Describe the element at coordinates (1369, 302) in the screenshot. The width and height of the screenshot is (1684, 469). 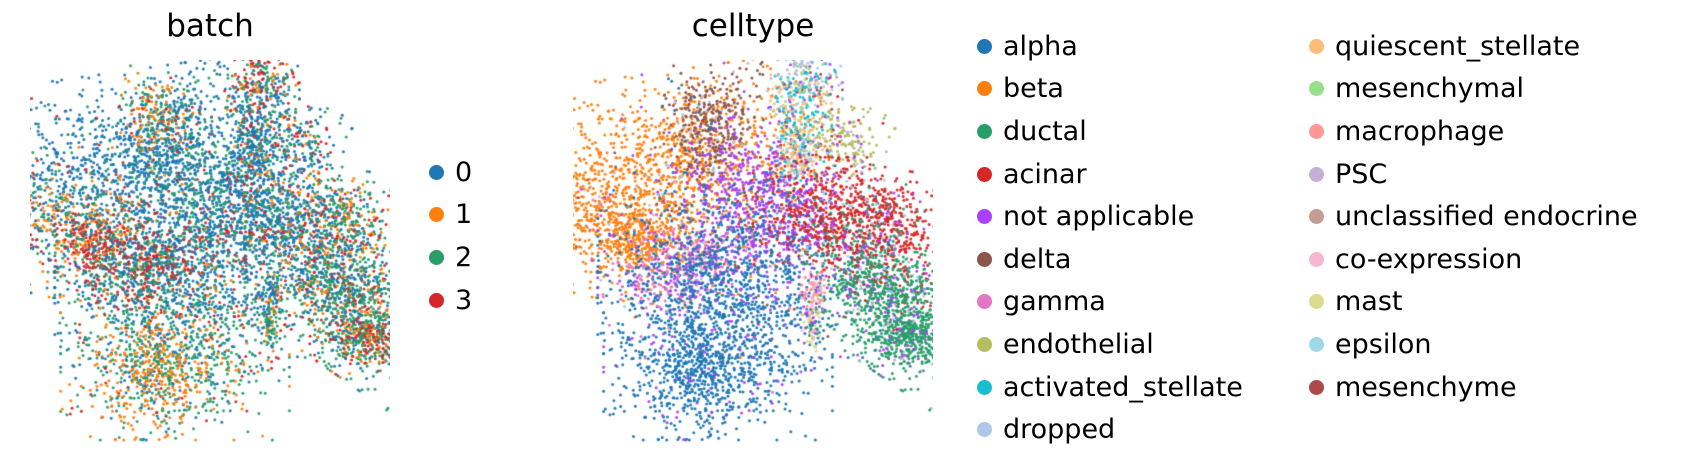
I see `legend-item-label: mast` at that location.